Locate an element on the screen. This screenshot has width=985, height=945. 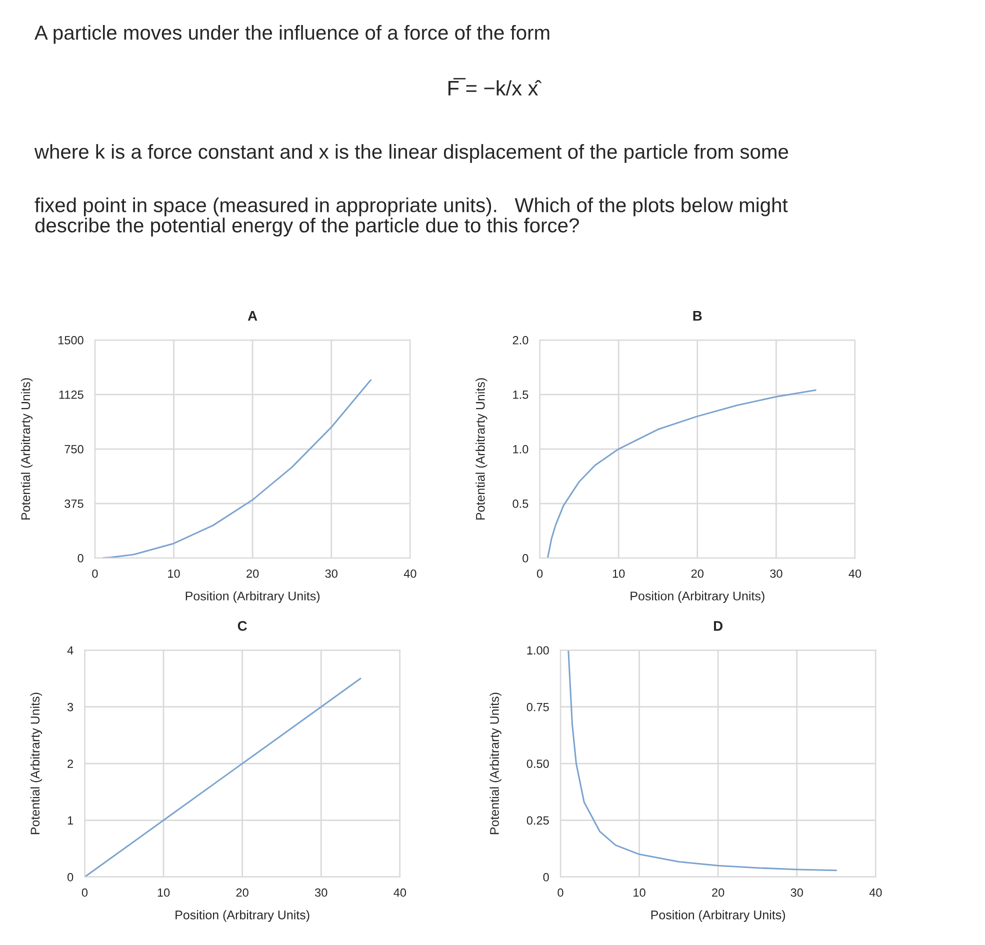
y-tick-label: 1 is located at coordinates (71, 820).